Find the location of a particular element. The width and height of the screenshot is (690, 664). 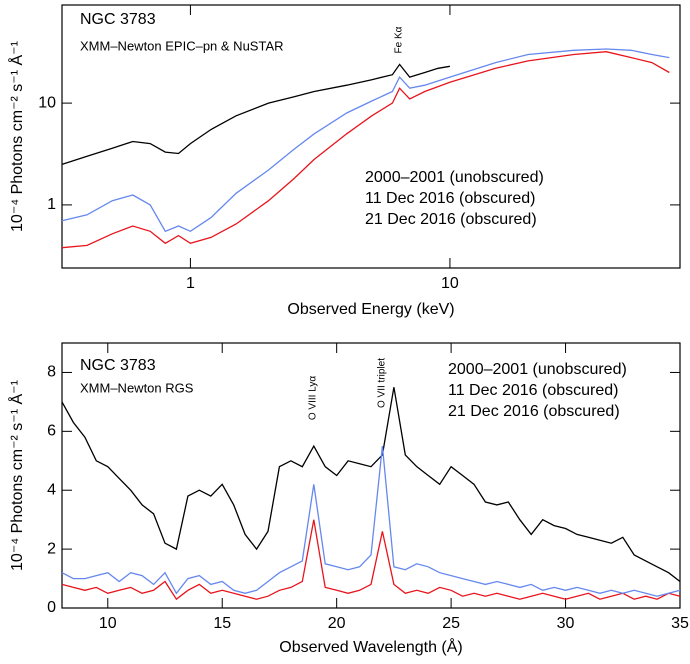

annotation: XMM–Newton EPIC–pn & NuSTAR is located at coordinates (182, 45).